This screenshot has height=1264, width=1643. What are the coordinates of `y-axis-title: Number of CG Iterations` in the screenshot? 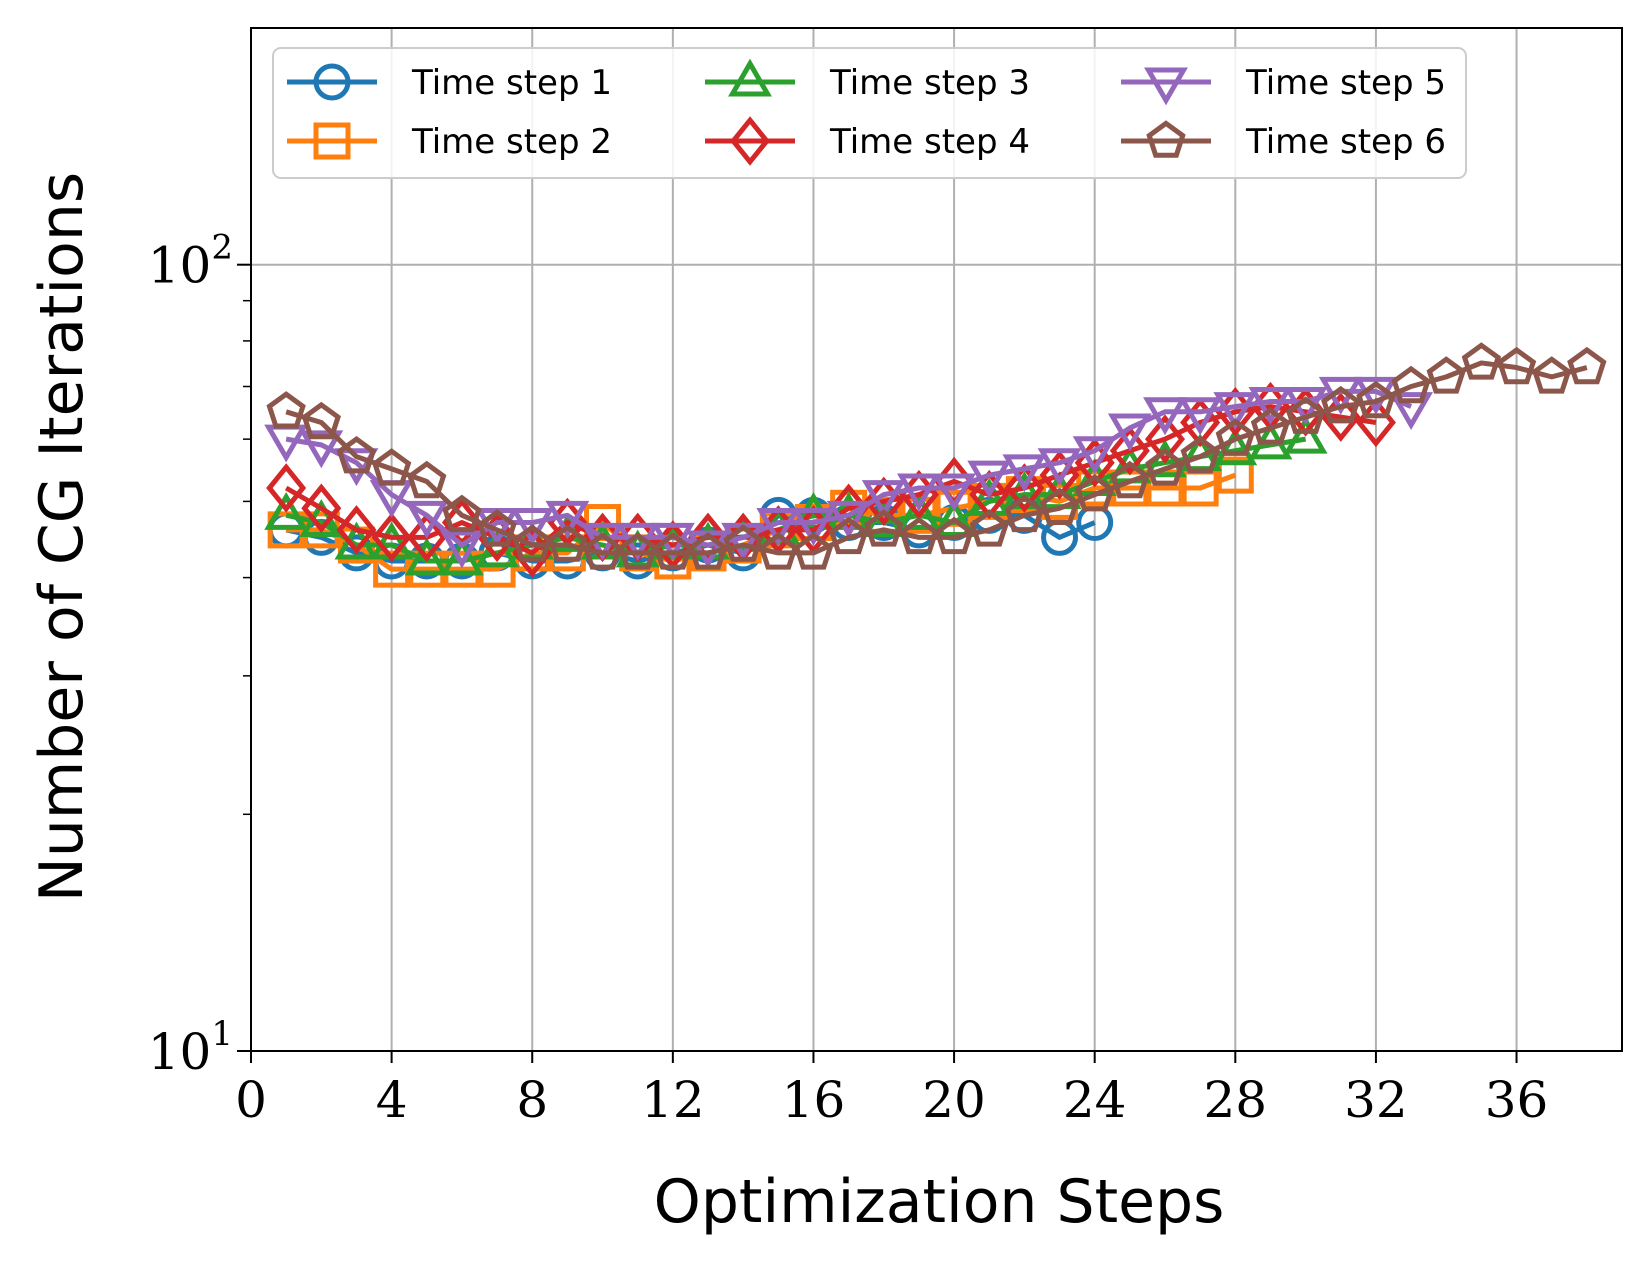 It's located at (62, 537).